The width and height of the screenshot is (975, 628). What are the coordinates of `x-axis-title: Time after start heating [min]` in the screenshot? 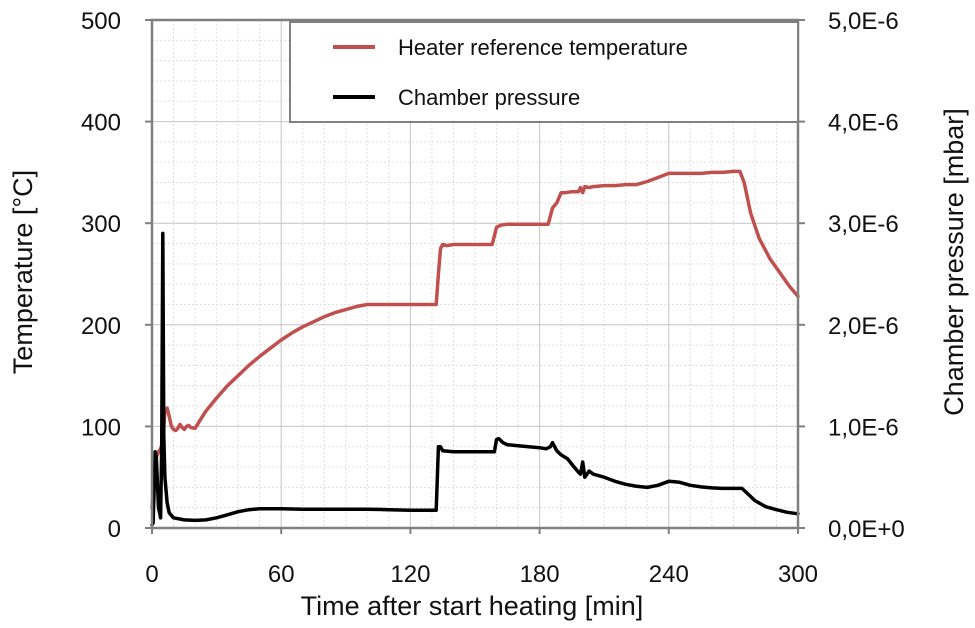 It's located at (472, 606).